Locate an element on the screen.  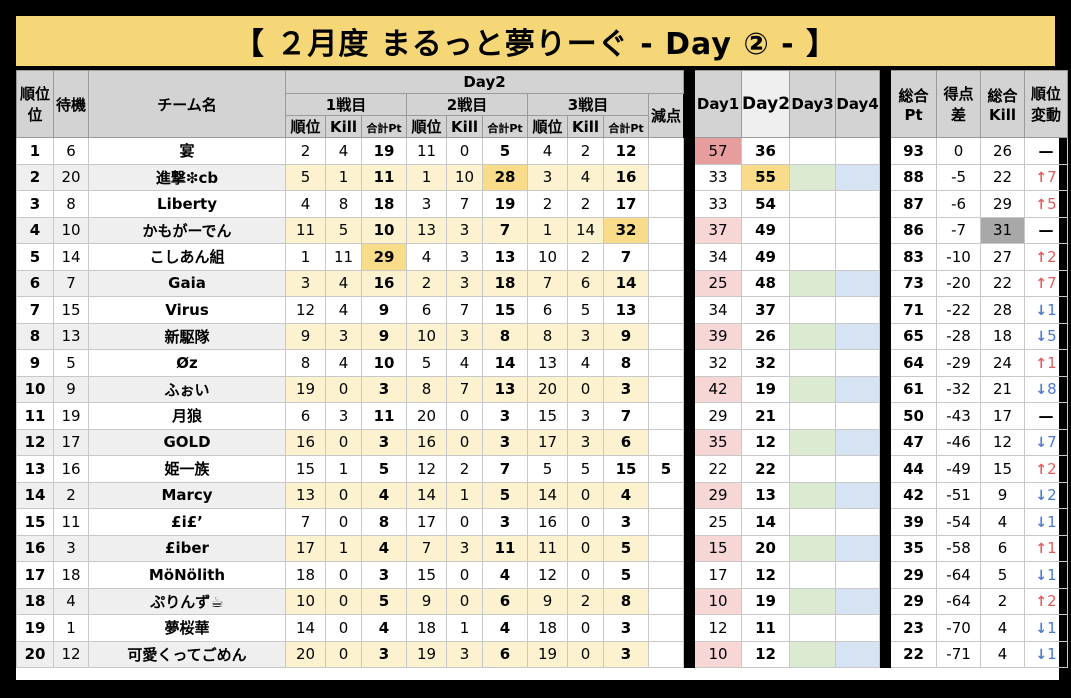
game-points-cell: 7 is located at coordinates (626, 257).